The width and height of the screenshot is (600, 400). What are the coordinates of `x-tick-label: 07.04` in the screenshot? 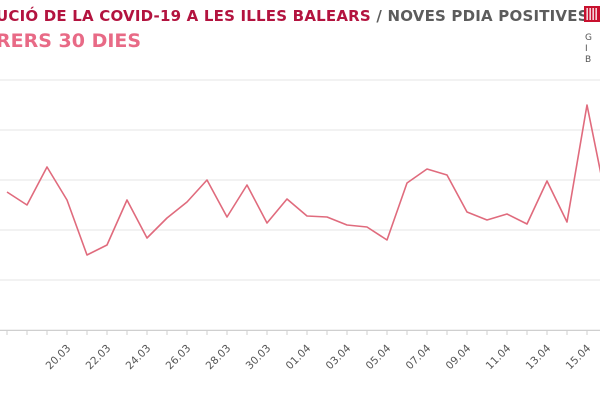 It's located at (419, 357).